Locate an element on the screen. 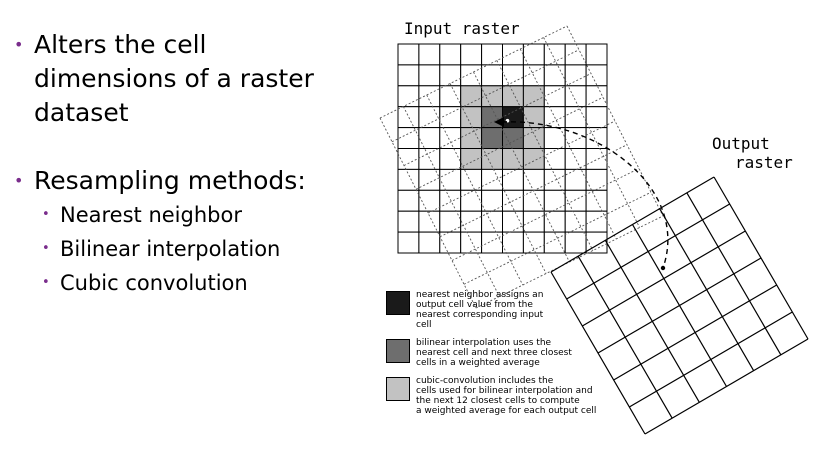 The width and height of the screenshot is (817, 466). output-raster-label-line2: raster is located at coordinates (764, 162).